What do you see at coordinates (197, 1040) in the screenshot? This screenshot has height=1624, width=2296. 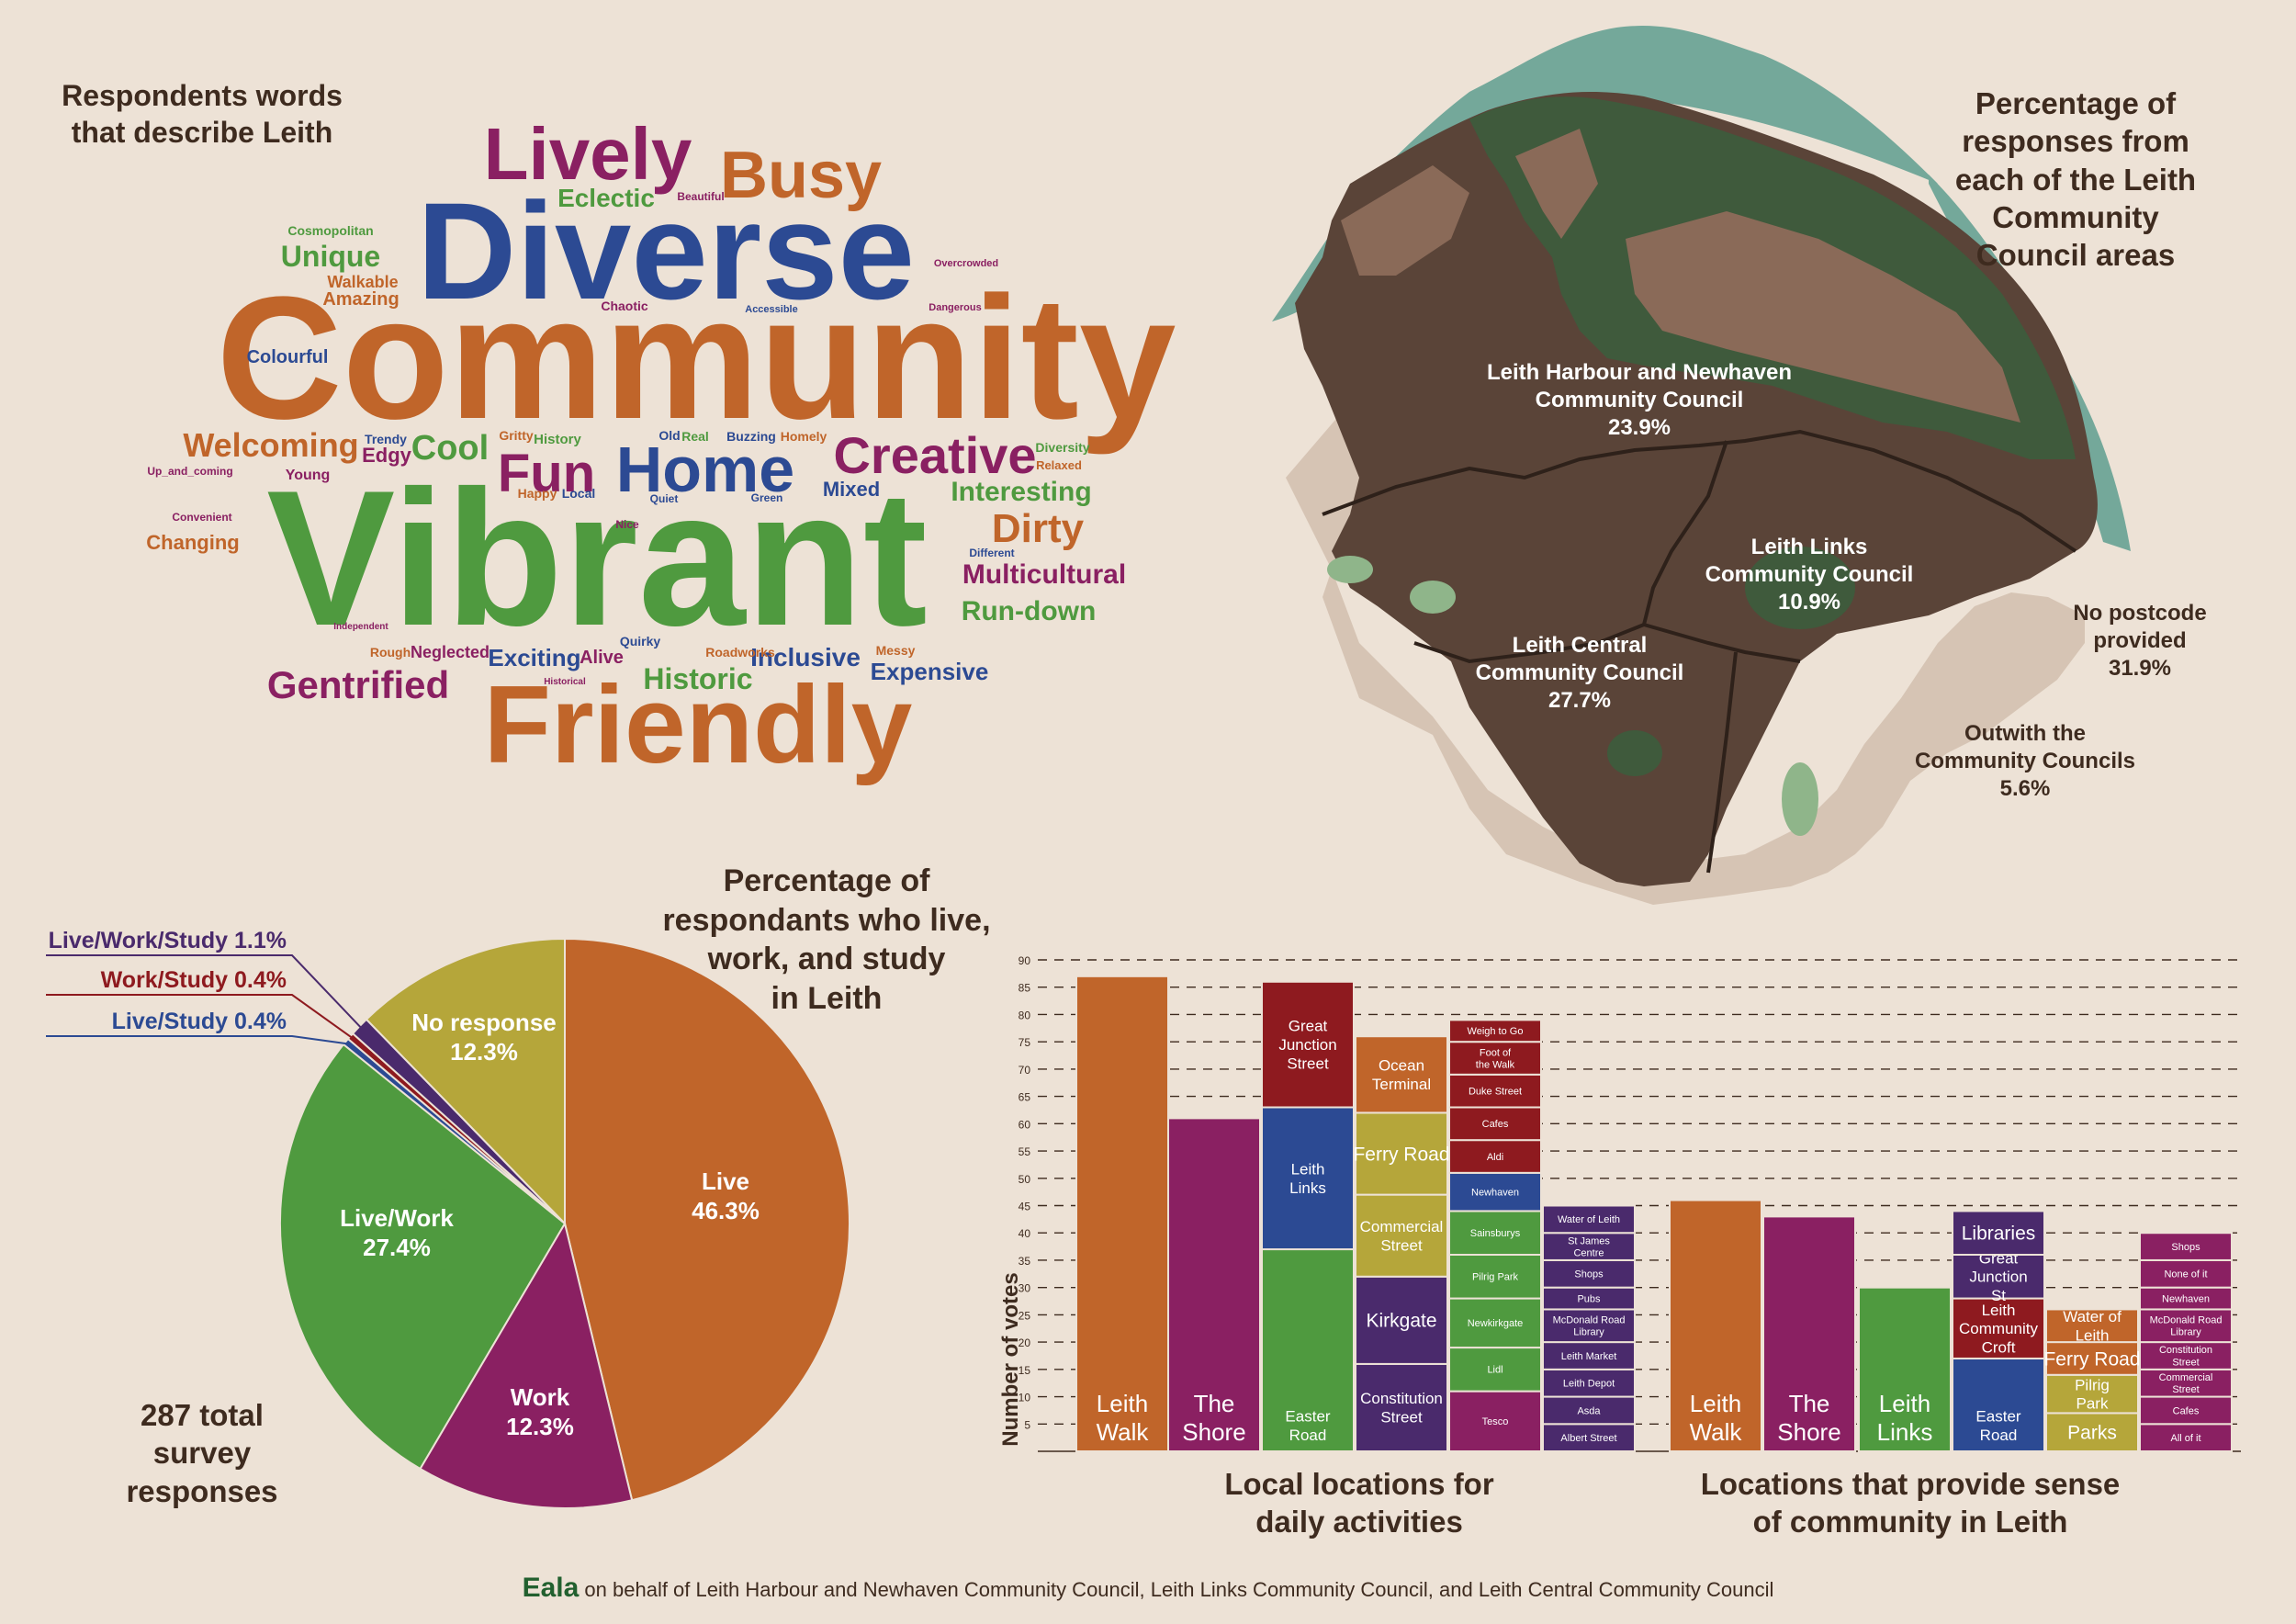 I see `pie-callout-line` at bounding box center [197, 1040].